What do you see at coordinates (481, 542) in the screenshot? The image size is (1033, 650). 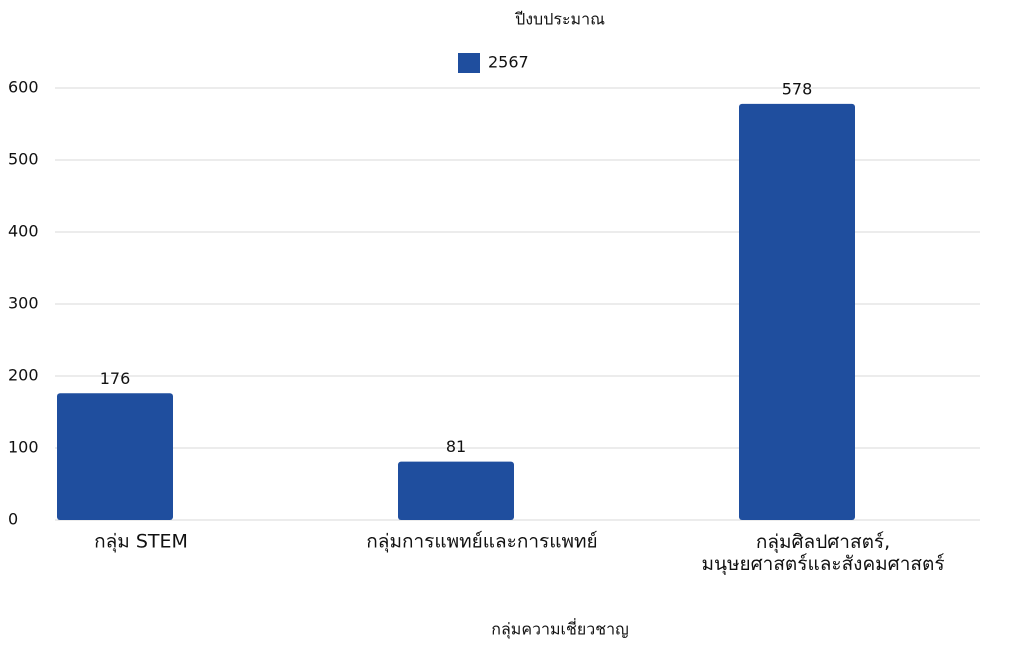 I see `x-tick-label: กลุ่มการแพทย์และการแพทย์` at bounding box center [481, 542].